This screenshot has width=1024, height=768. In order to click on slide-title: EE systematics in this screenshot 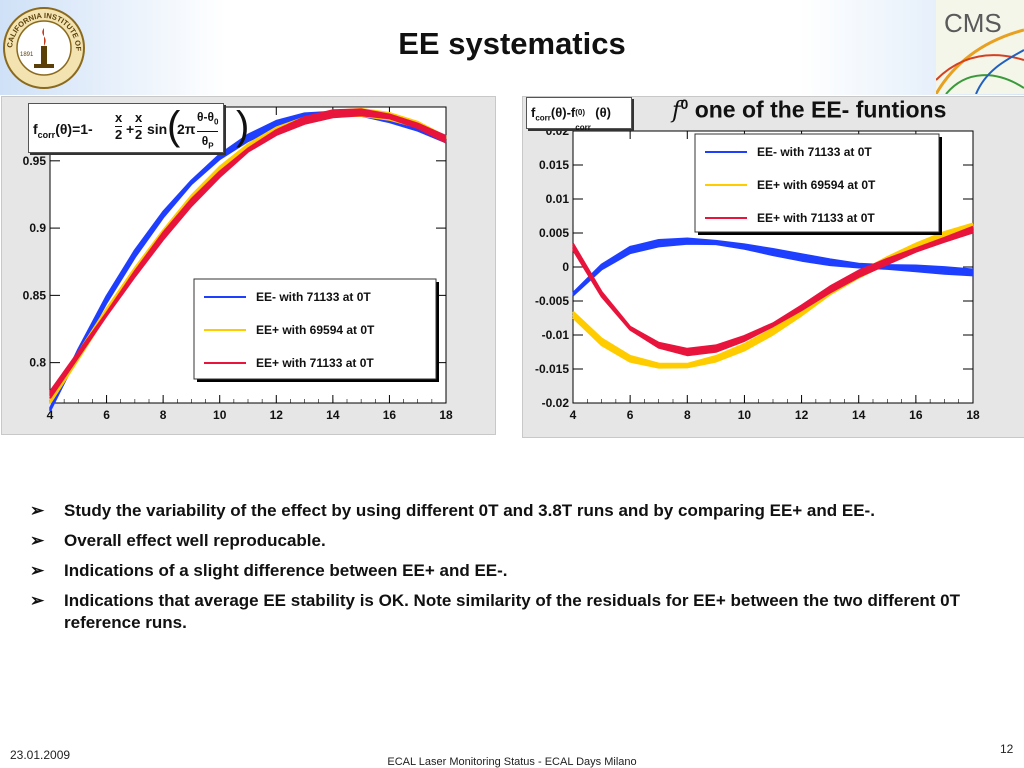, I will do `click(512, 43)`.